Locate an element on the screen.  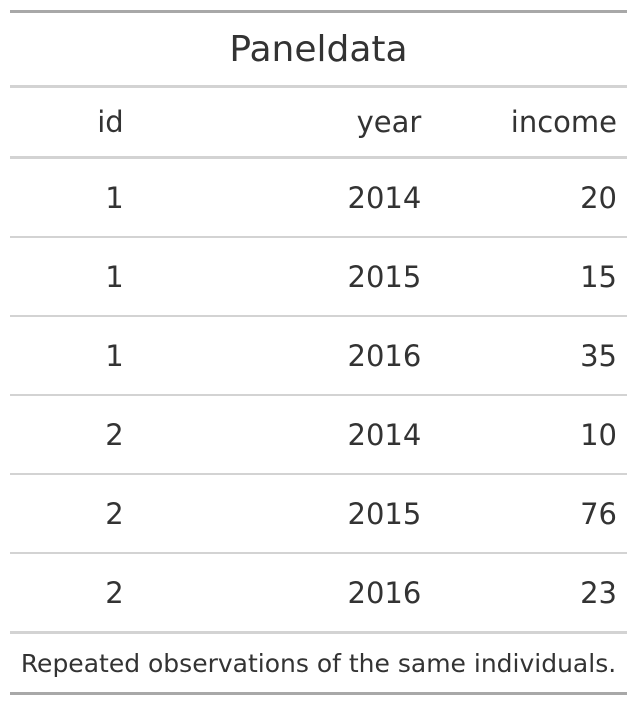
cell-income: 20 is located at coordinates (598, 197).